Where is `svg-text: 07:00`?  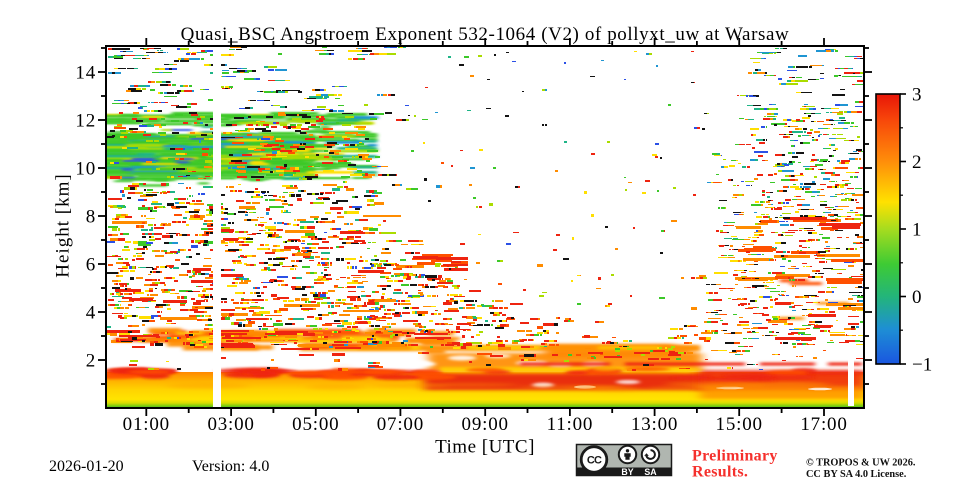 svg-text: 07:00 is located at coordinates (400, 424).